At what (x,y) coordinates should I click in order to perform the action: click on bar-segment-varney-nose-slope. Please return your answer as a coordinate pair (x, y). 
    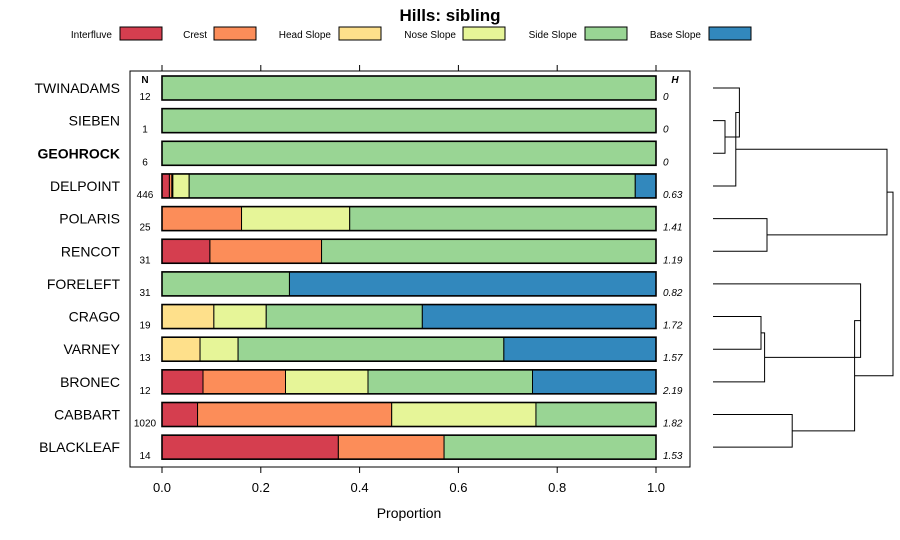
    Looking at the image, I should click on (219, 349).